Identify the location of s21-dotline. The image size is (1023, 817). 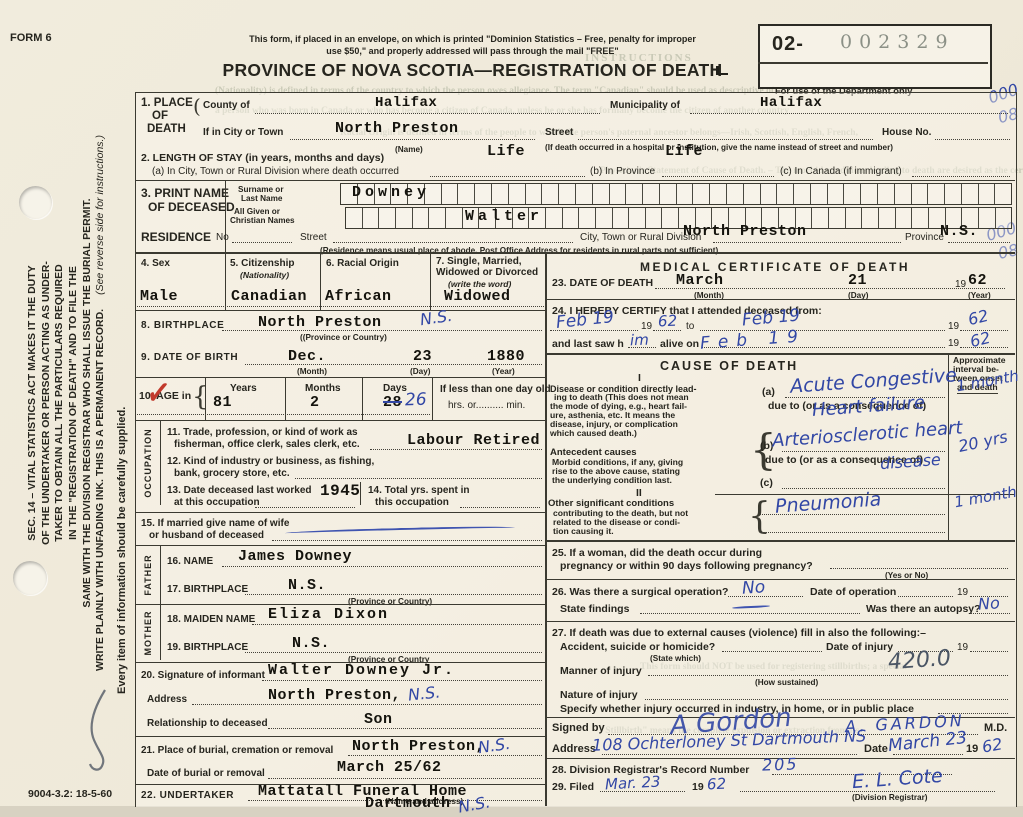
(445, 755).